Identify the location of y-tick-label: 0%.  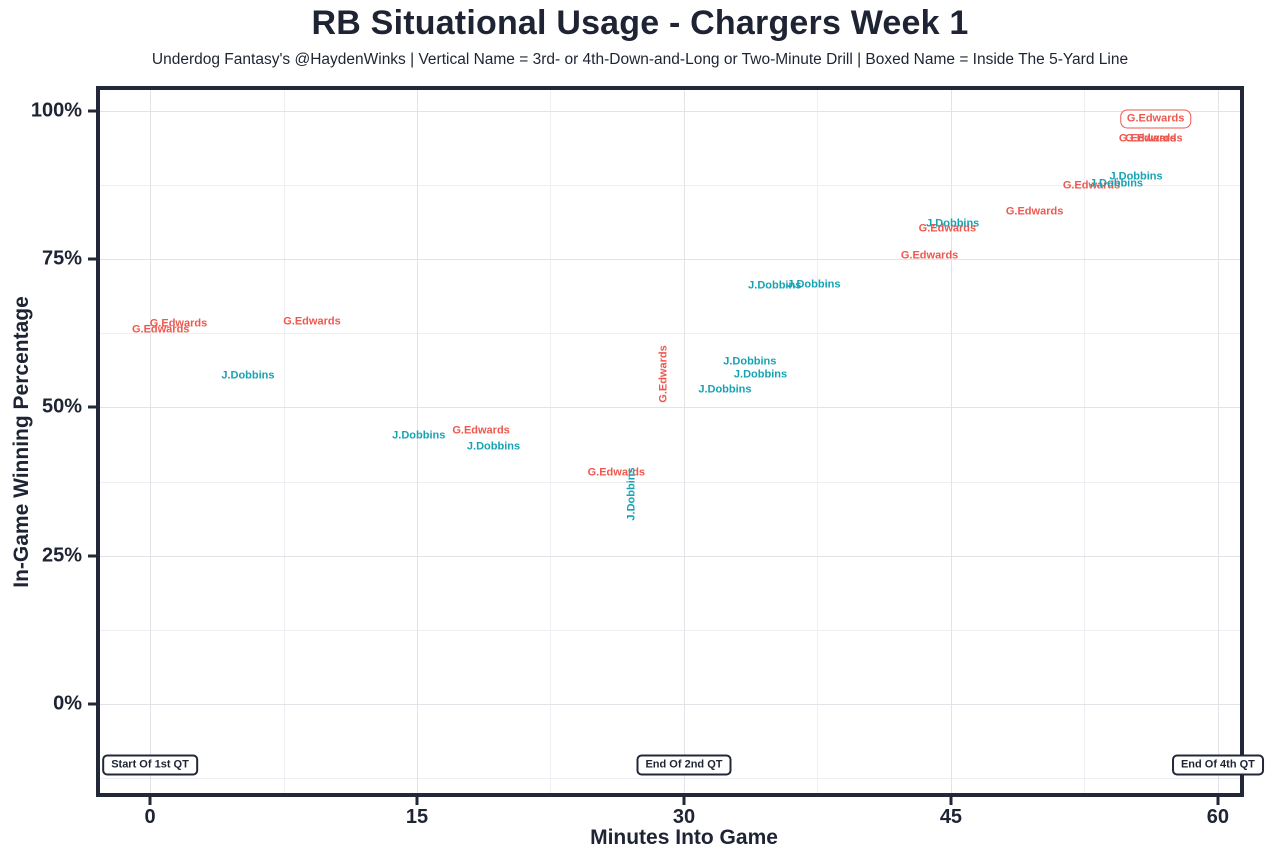
(67, 703).